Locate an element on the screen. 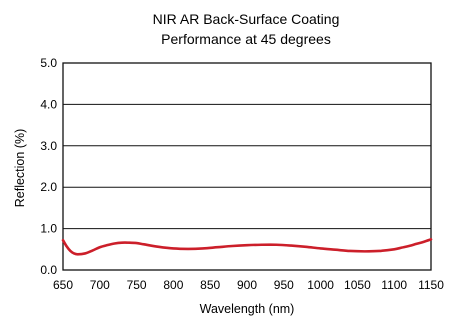 The height and width of the screenshot is (334, 458). chart-title-line-2: Performance at 45 degrees is located at coordinates (246, 39).